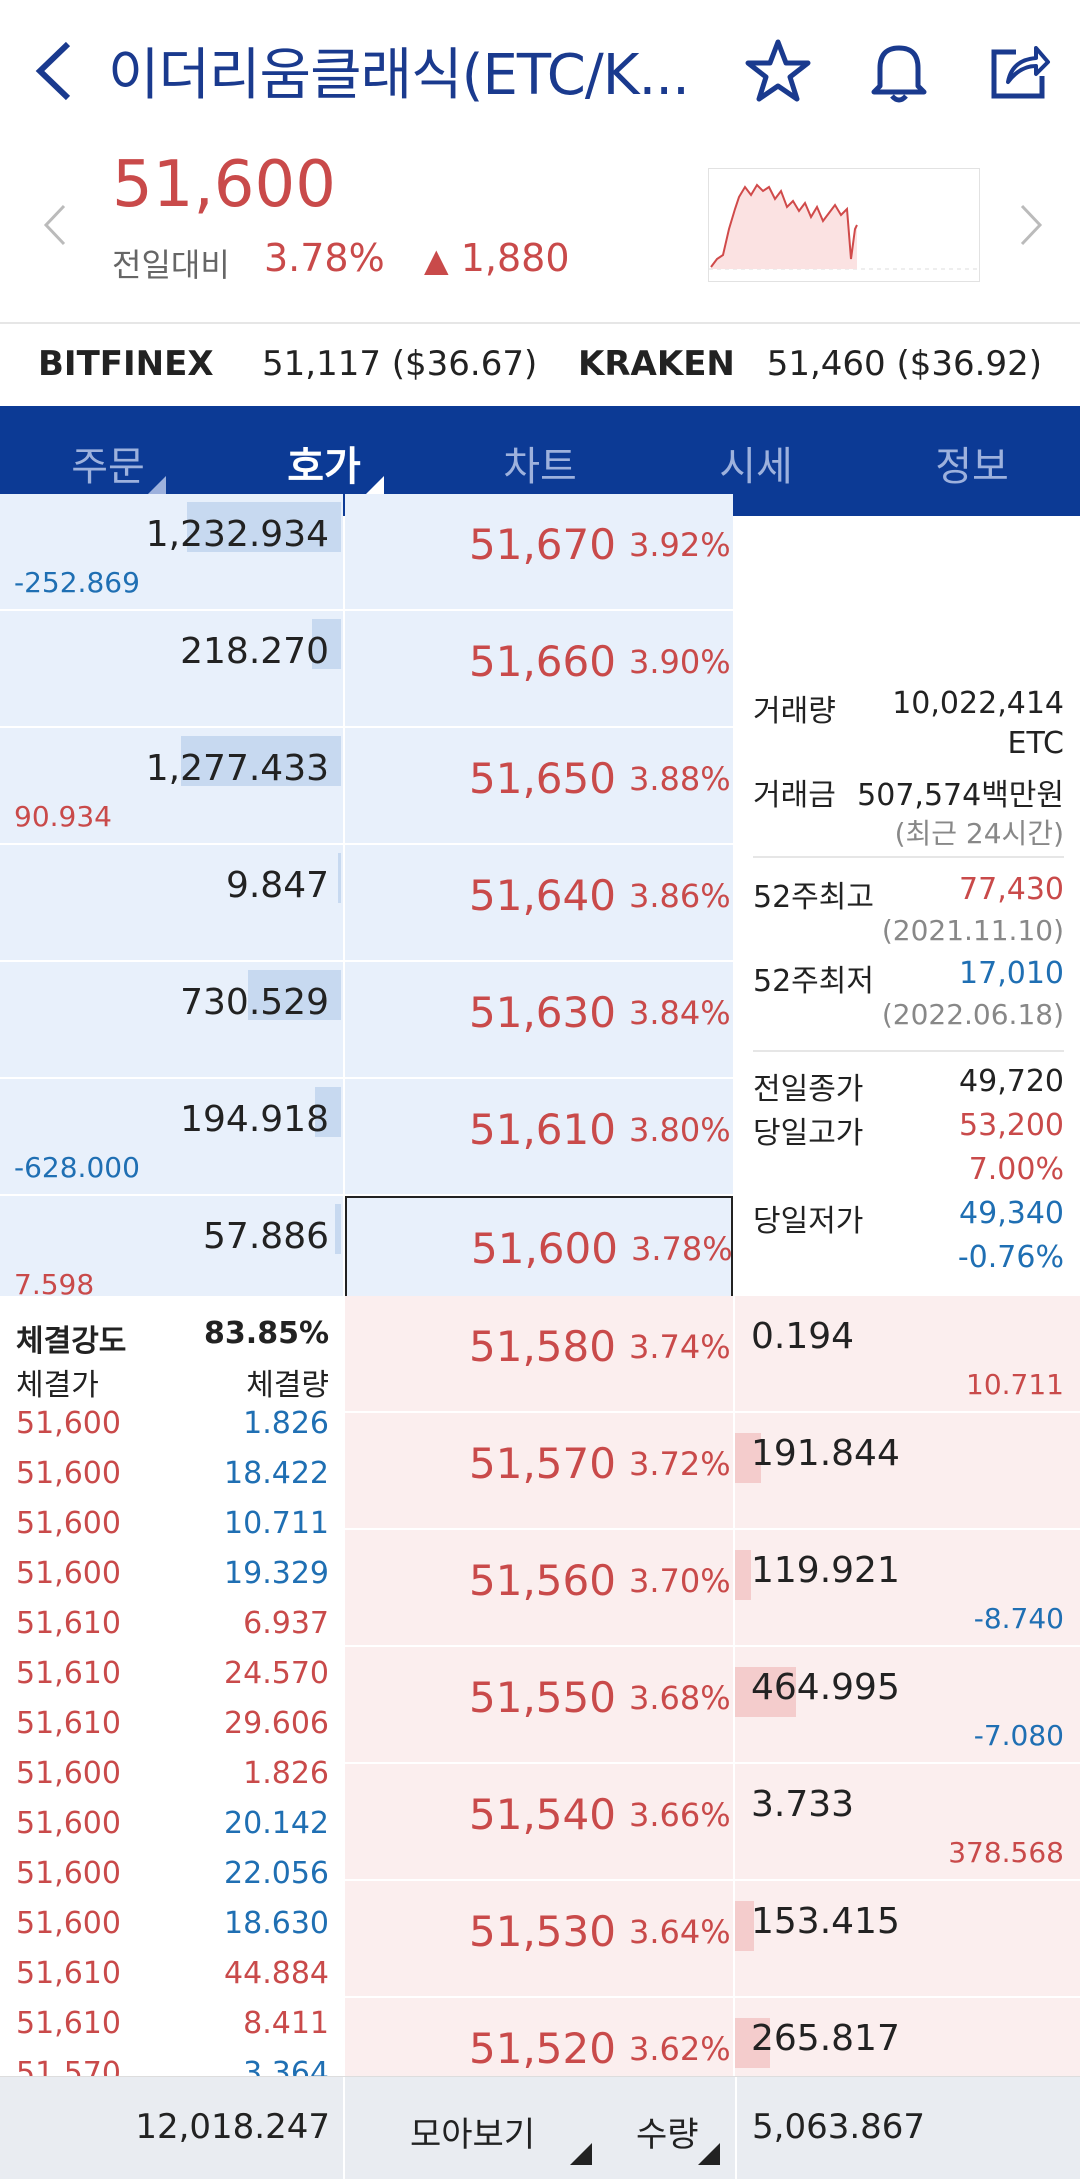 This screenshot has height=2179, width=1080. I want to click on bid-pct: 3.66%, so click(680, 1815).